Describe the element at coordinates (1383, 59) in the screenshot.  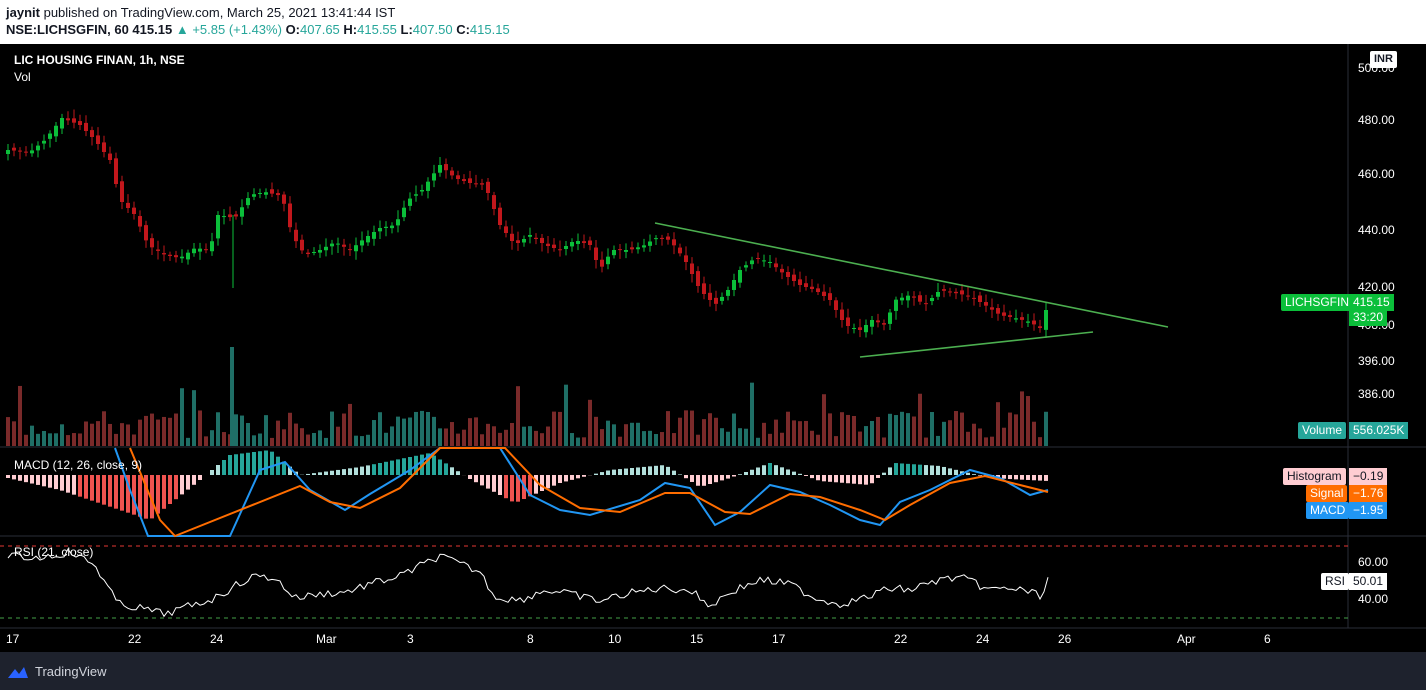
I see `currency-badge: INR` at that location.